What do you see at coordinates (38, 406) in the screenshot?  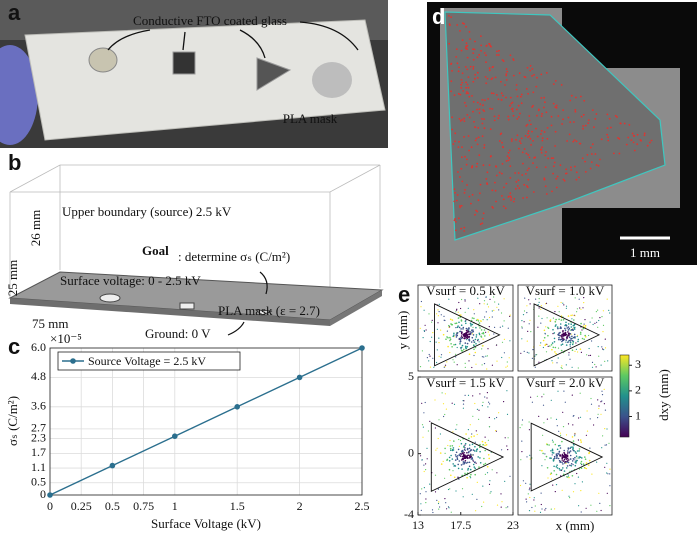 I see `y-tick-label: 3.6` at bounding box center [38, 406].